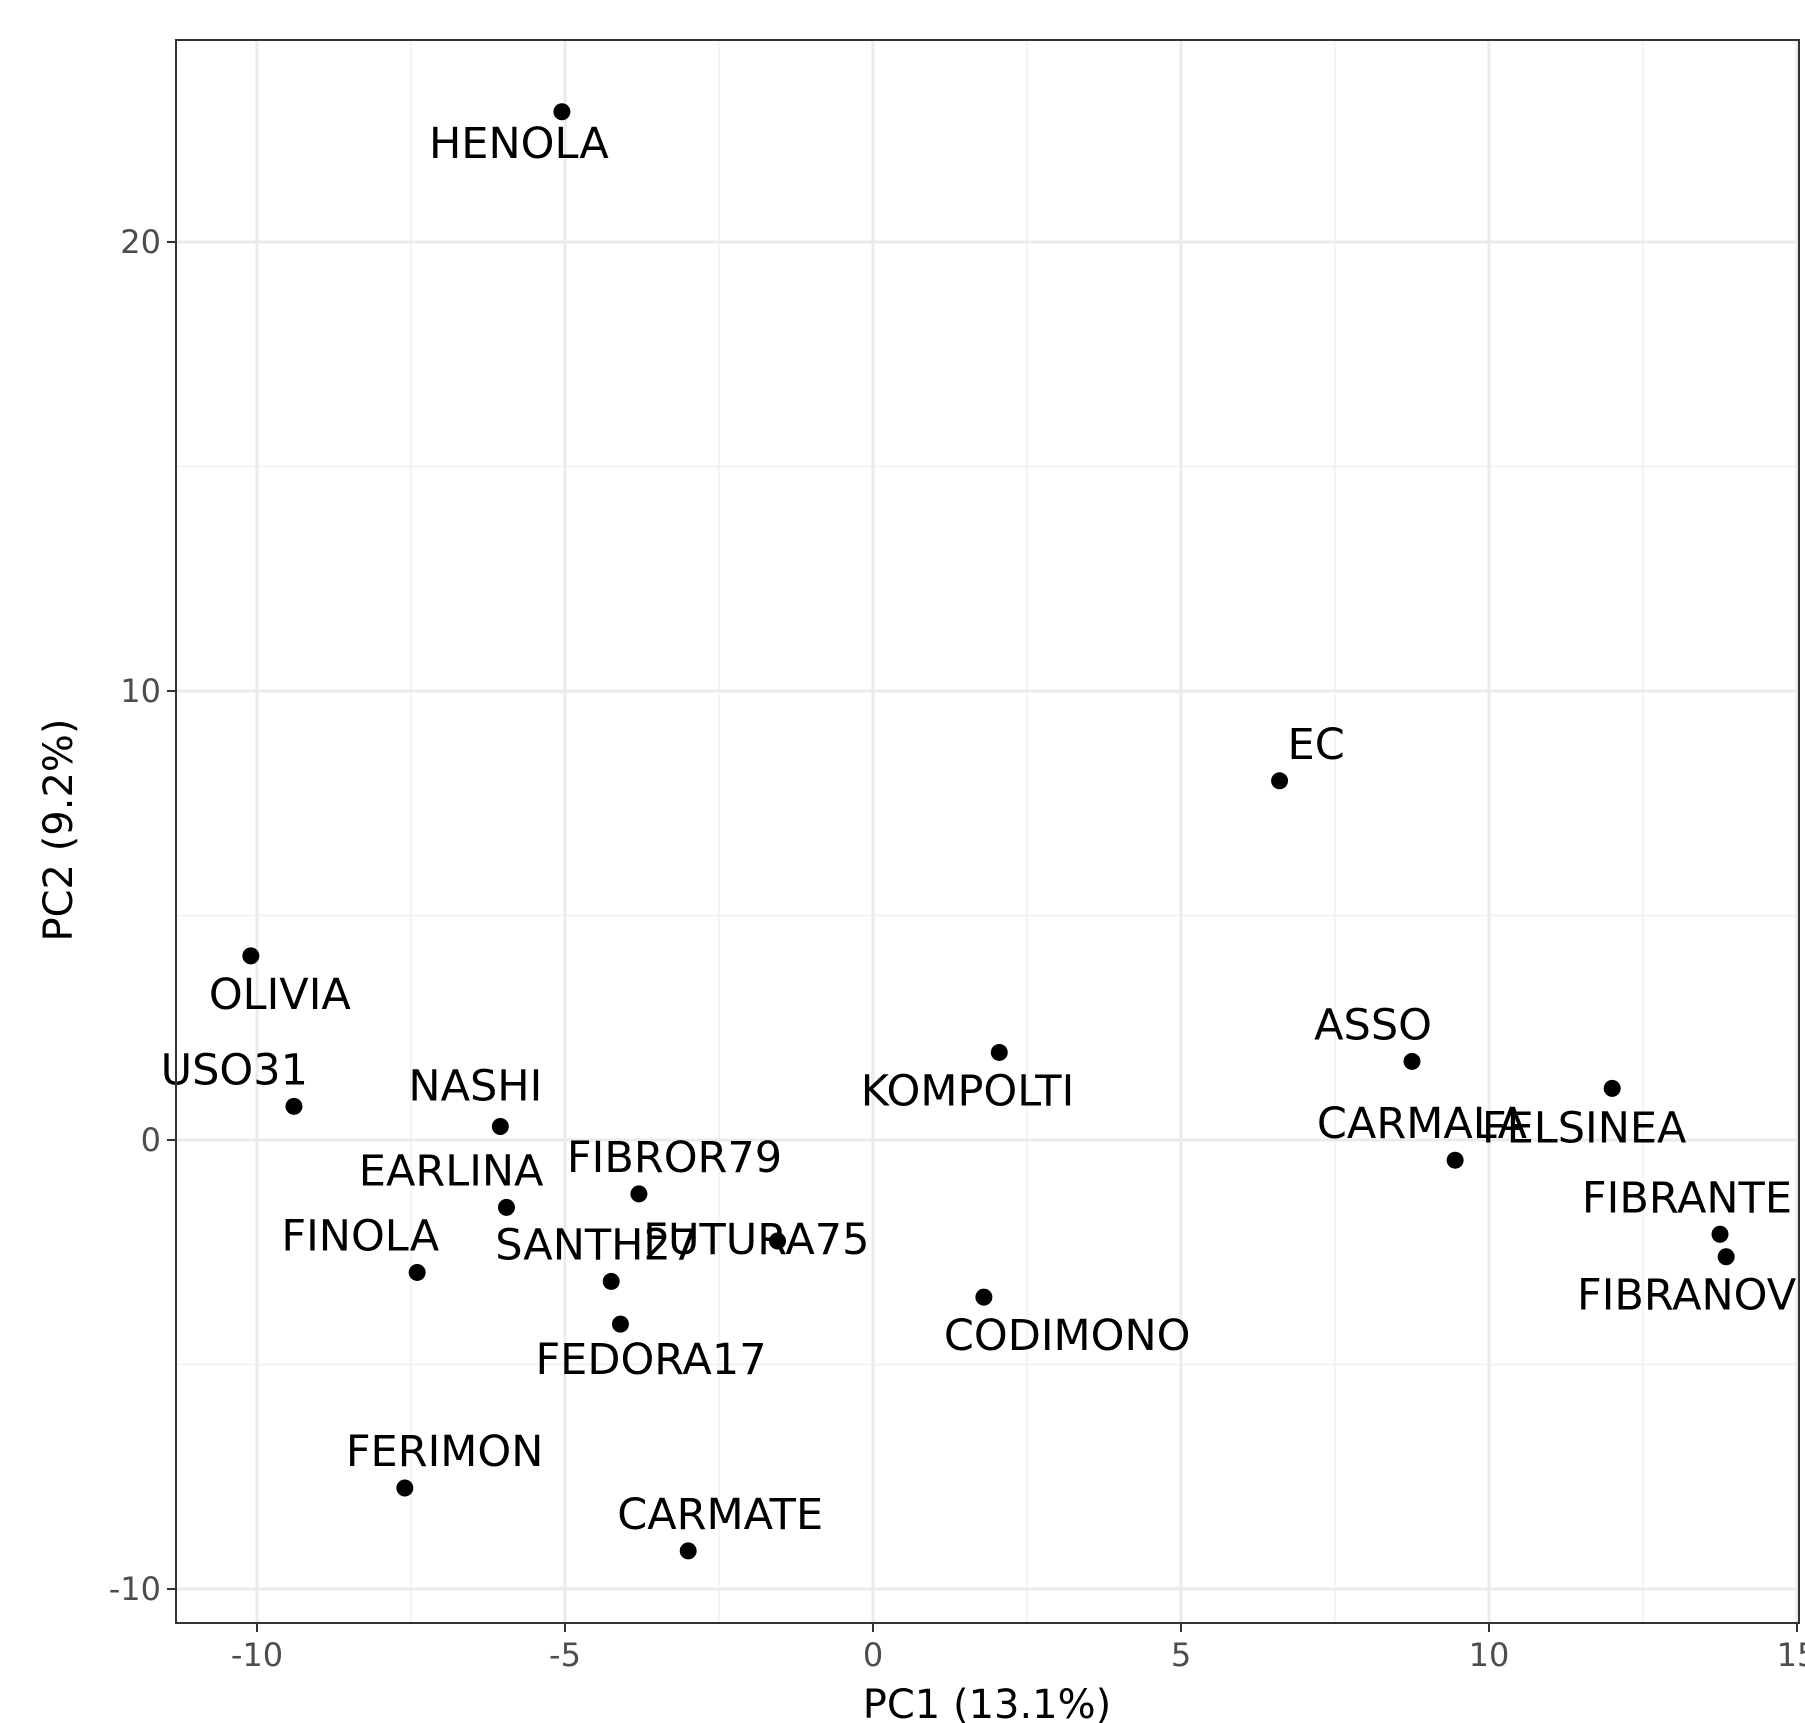 This screenshot has height=1723, width=1805. What do you see at coordinates (280, 995) in the screenshot?
I see `point-label: OLIVIA` at bounding box center [280, 995].